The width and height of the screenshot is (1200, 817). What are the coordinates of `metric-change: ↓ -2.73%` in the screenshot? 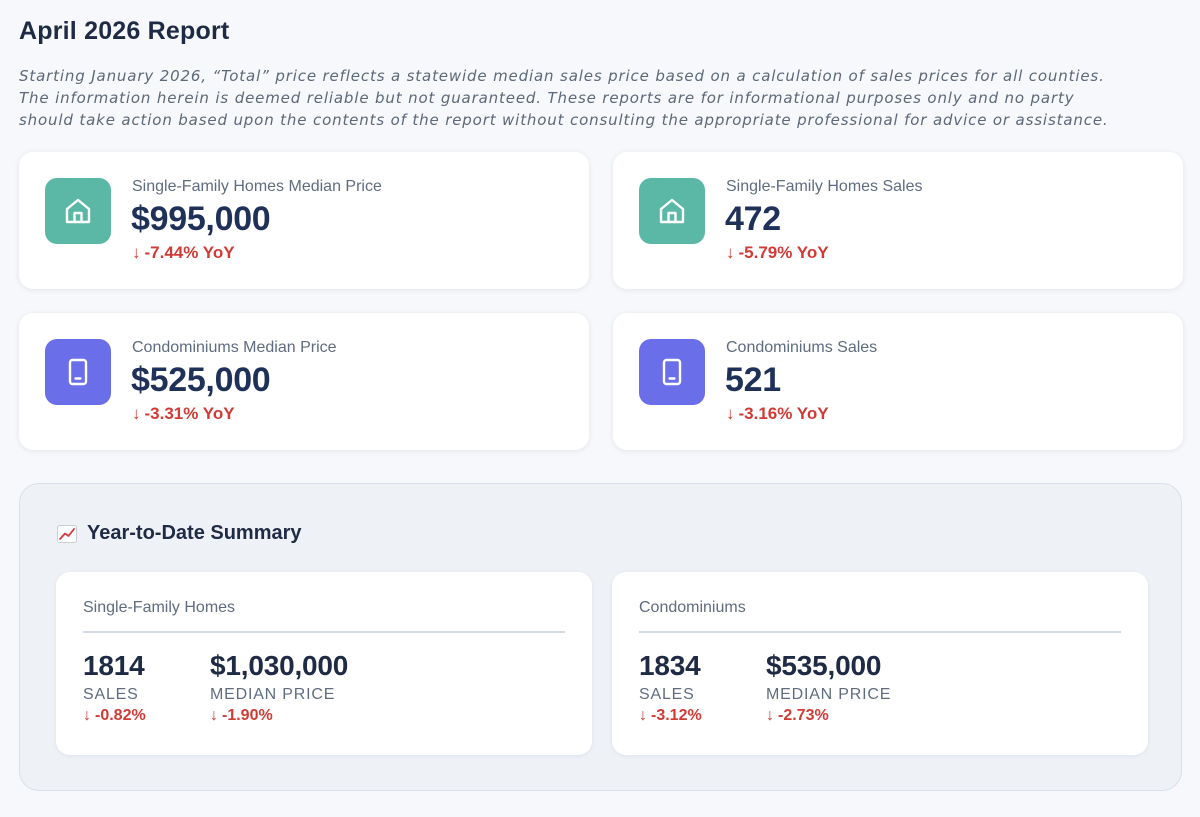 It's located at (828, 716).